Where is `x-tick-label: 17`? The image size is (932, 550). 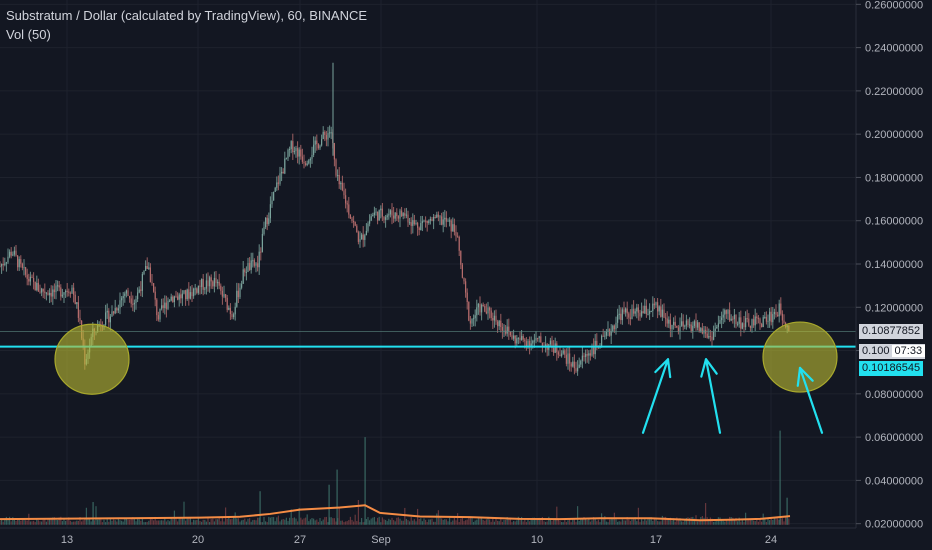
x-tick-label: 17 is located at coordinates (656, 540).